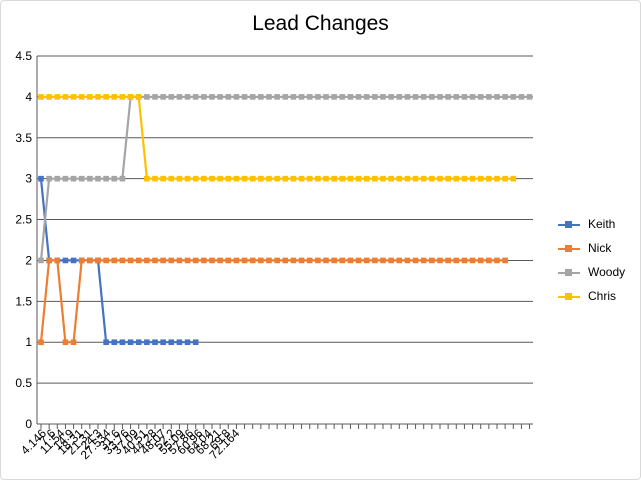  Describe the element at coordinates (600, 248) in the screenshot. I see `legend-label: Nick` at that location.